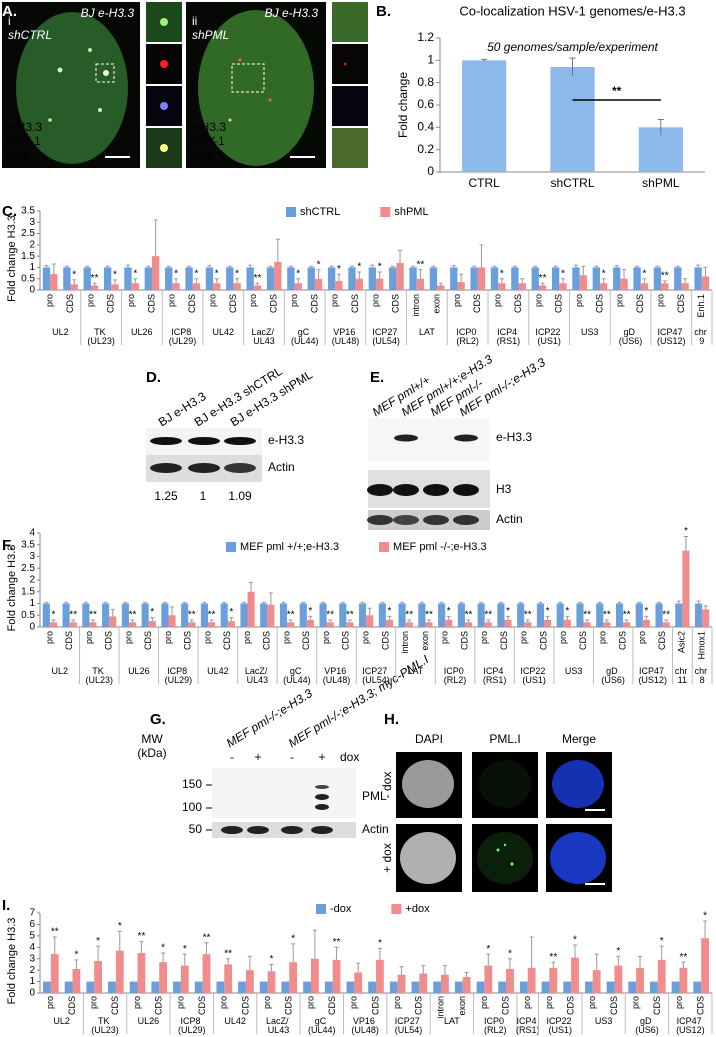  I want to click on group-label: gD (US6), so click(631, 336).